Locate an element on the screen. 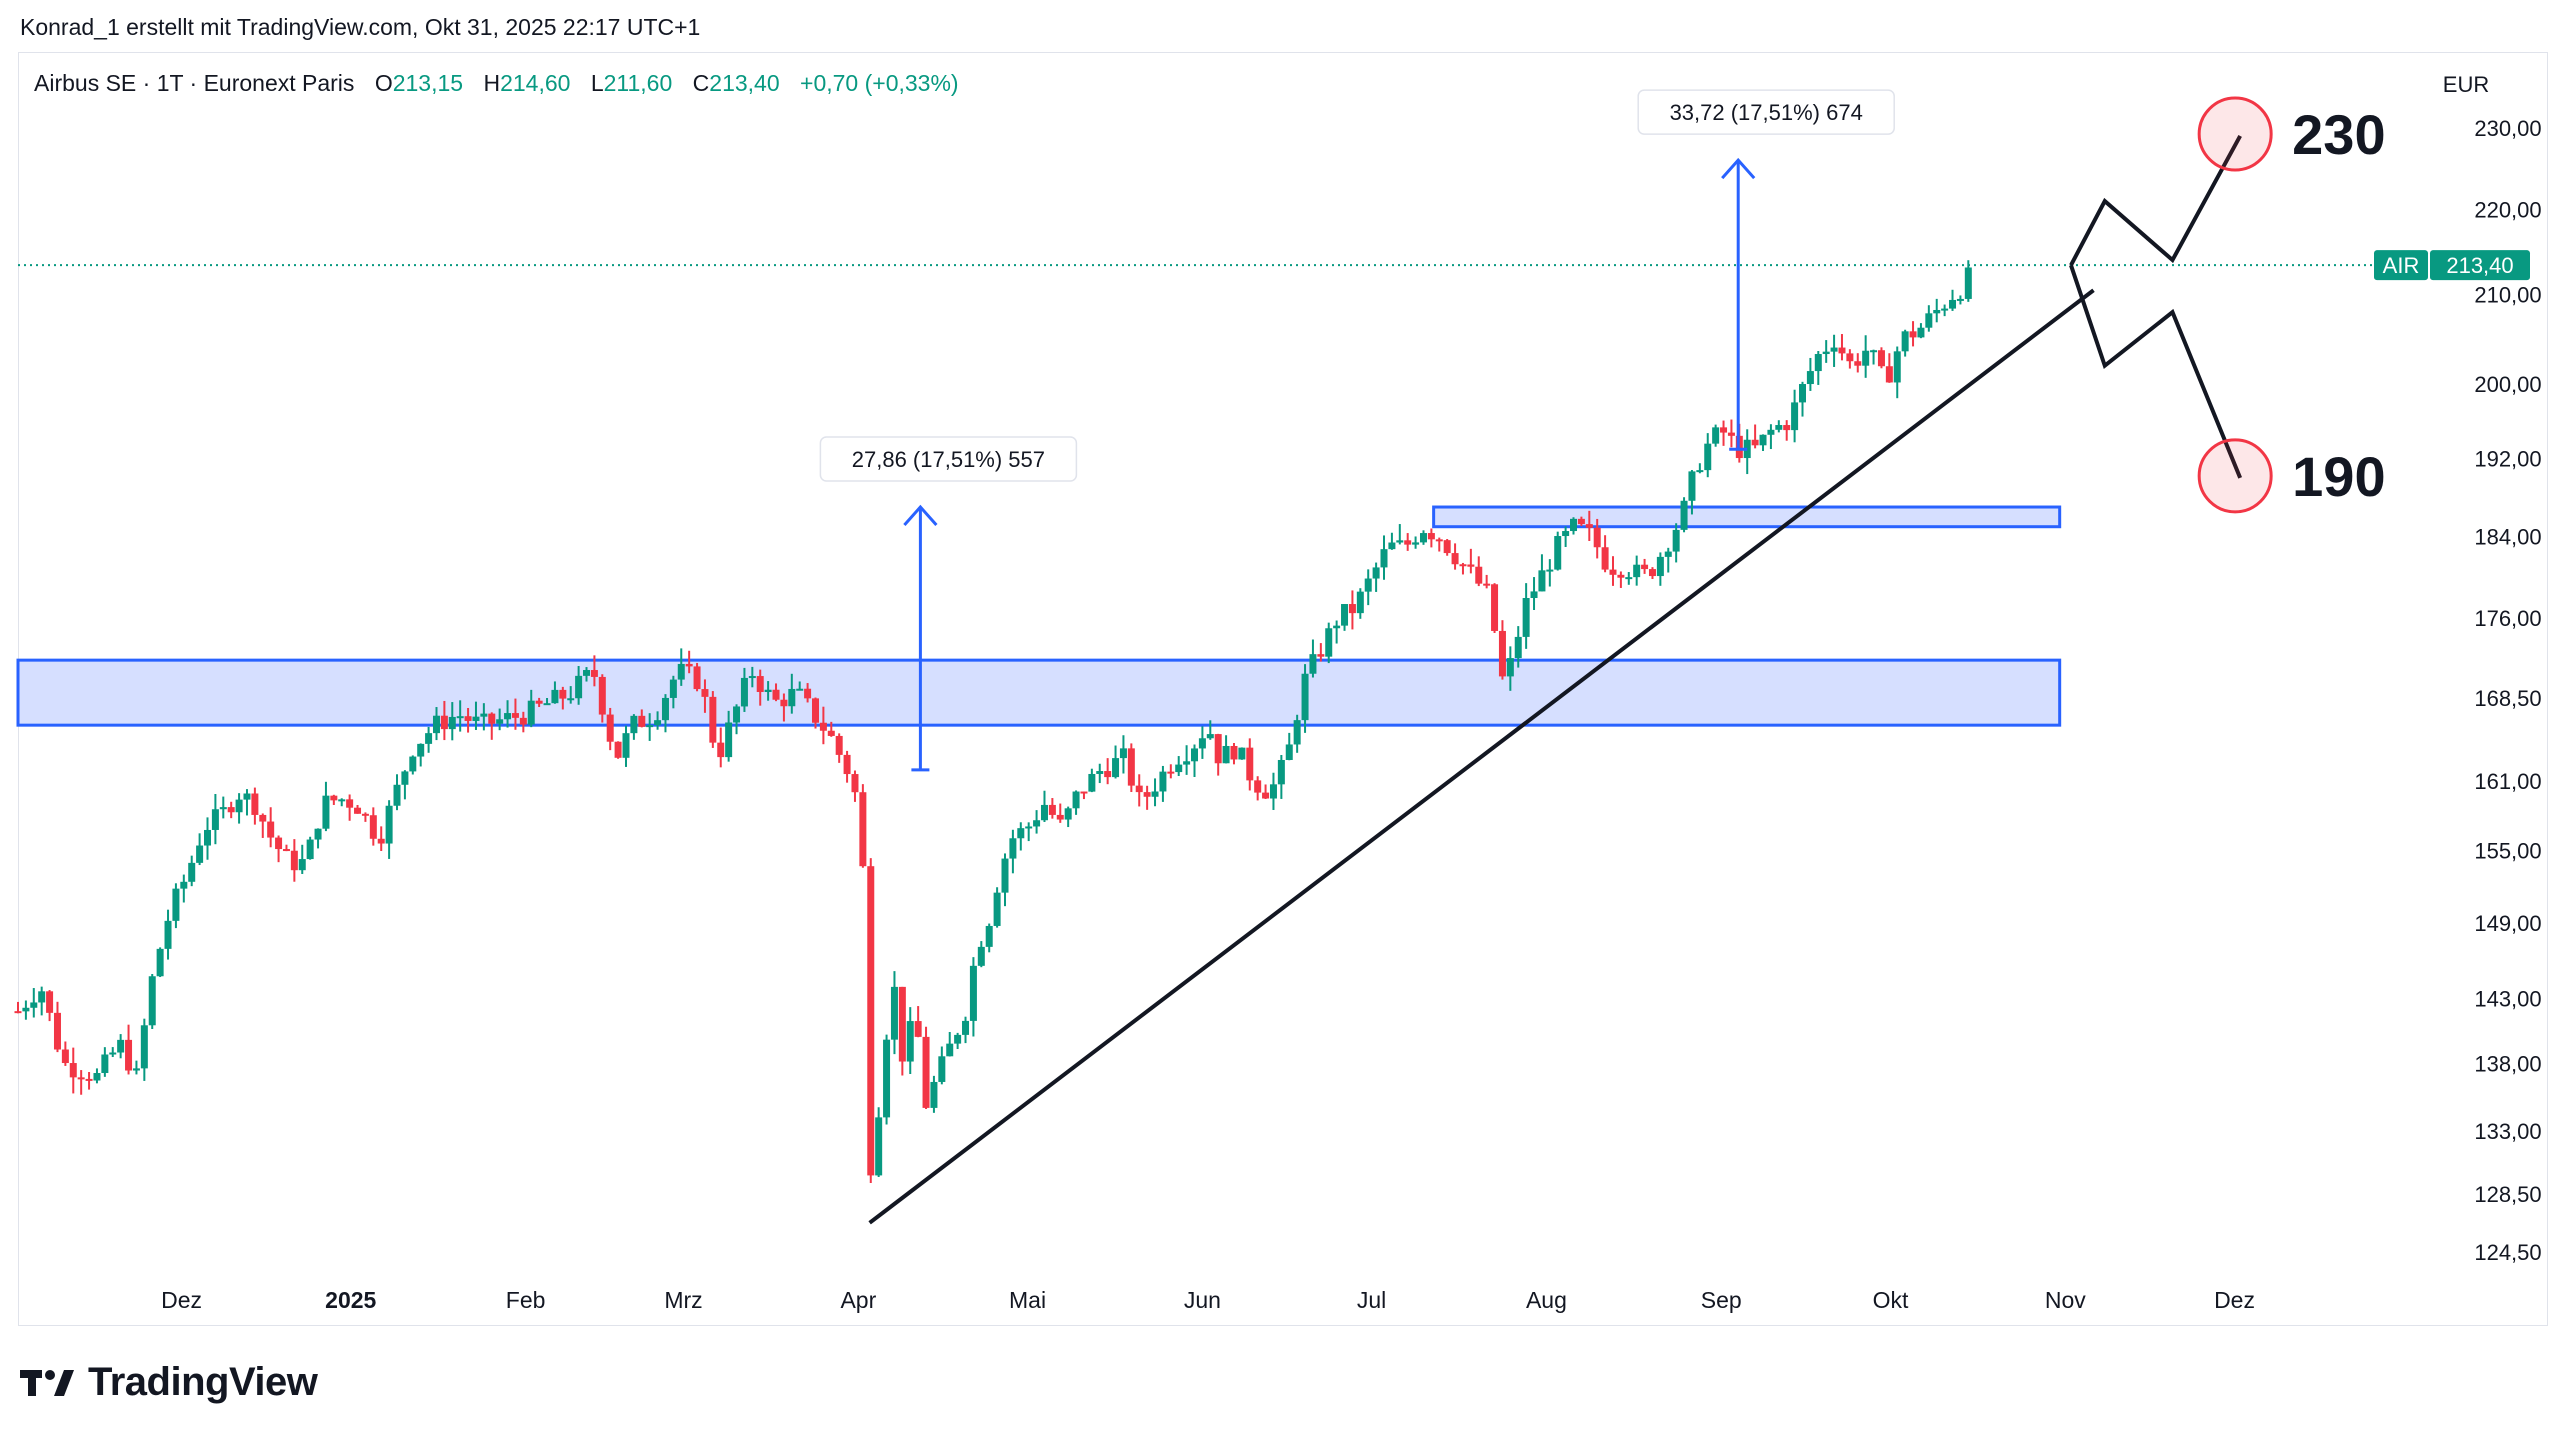  open-value: 213,15 is located at coordinates (428, 83).